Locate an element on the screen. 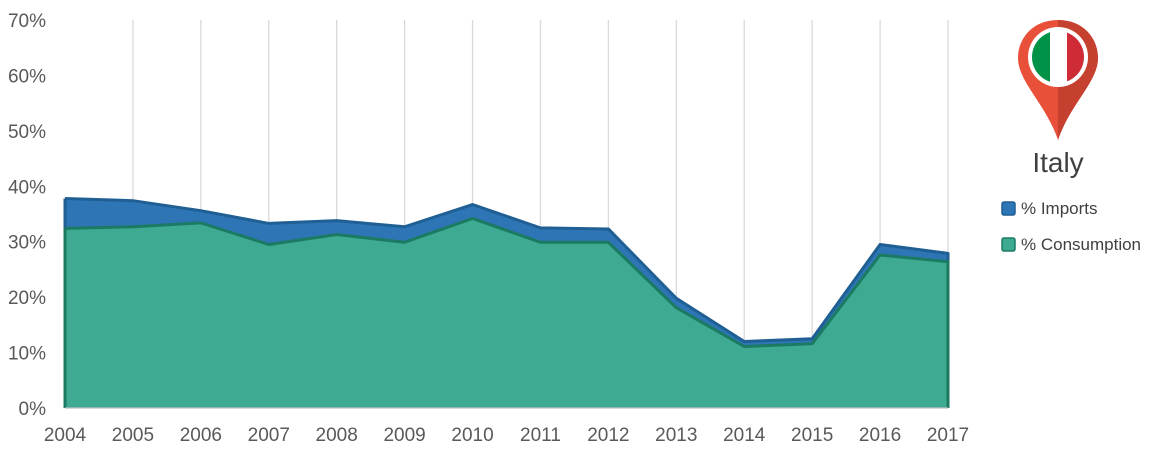 This screenshot has height=454, width=1166. x-tick-label: 2010 is located at coordinates (472, 435).